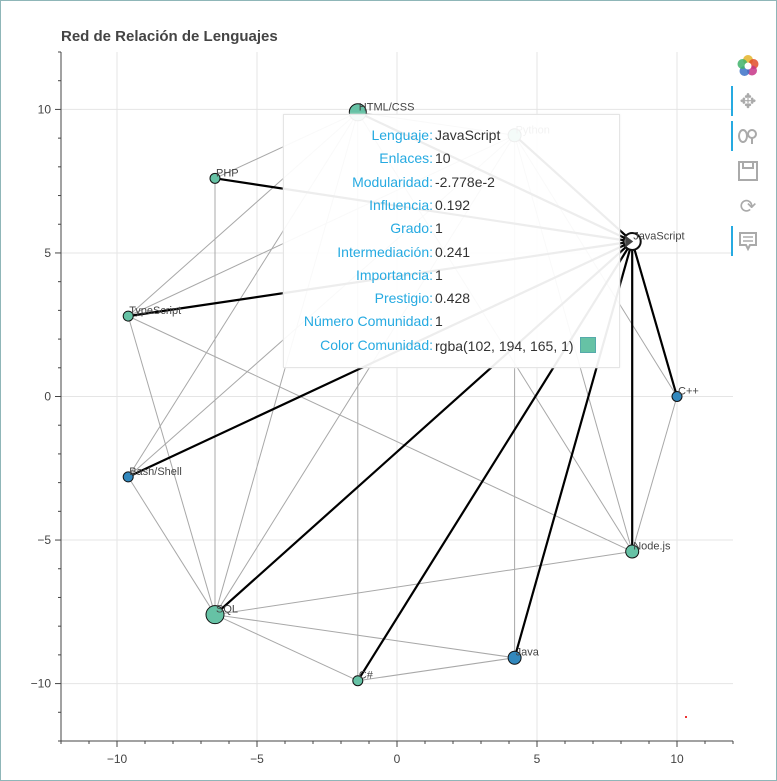  I want to click on tooltip-pointer, so click(629, 241).